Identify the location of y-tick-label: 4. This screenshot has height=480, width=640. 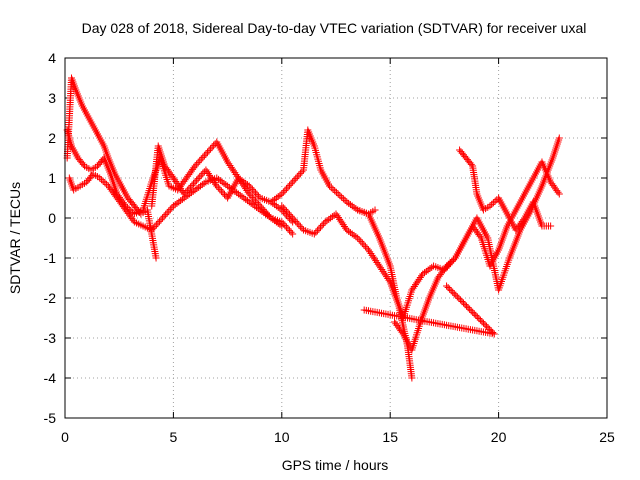
(52, 58).